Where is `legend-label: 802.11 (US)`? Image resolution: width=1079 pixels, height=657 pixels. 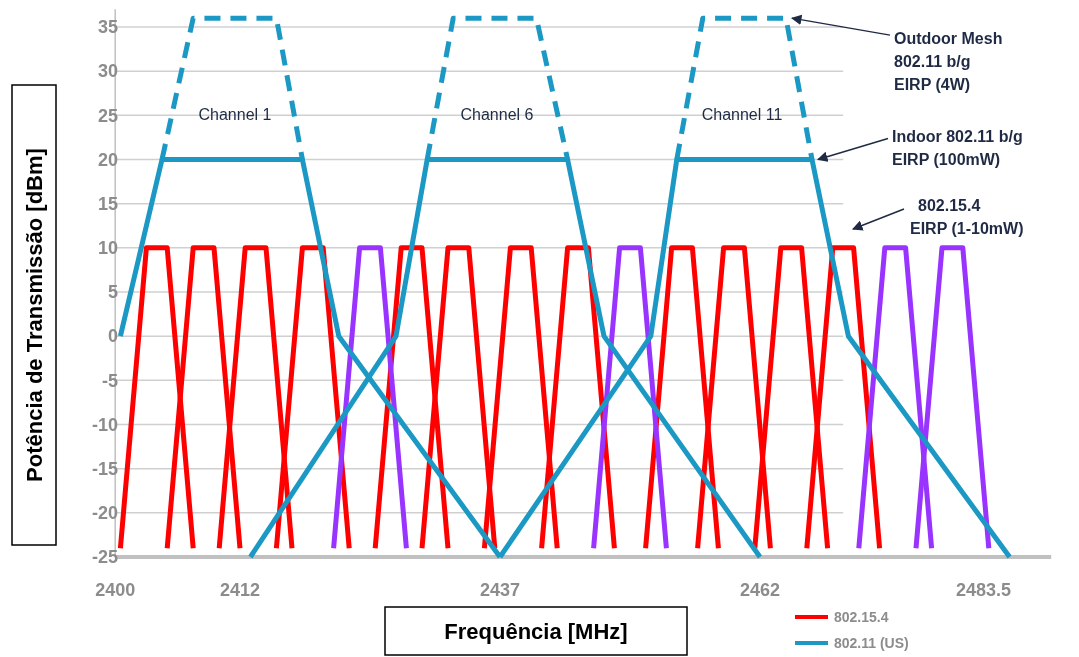
legend-label: 802.11 (US) is located at coordinates (871, 642).